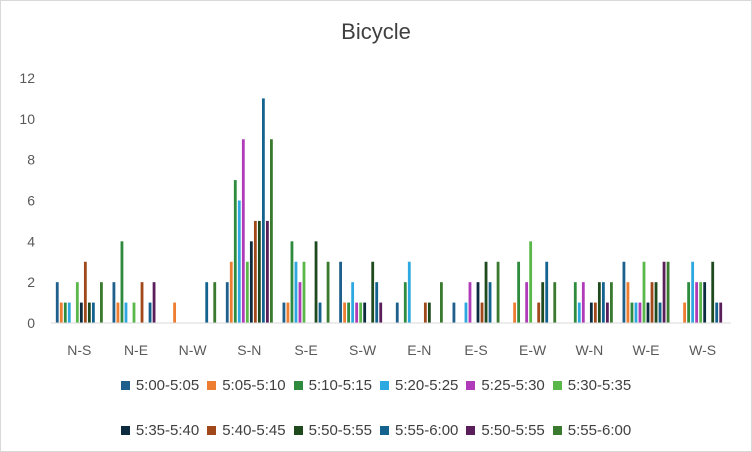 This screenshot has height=452, width=752. I want to click on legend-item: 5:30-5:35, so click(592, 385).